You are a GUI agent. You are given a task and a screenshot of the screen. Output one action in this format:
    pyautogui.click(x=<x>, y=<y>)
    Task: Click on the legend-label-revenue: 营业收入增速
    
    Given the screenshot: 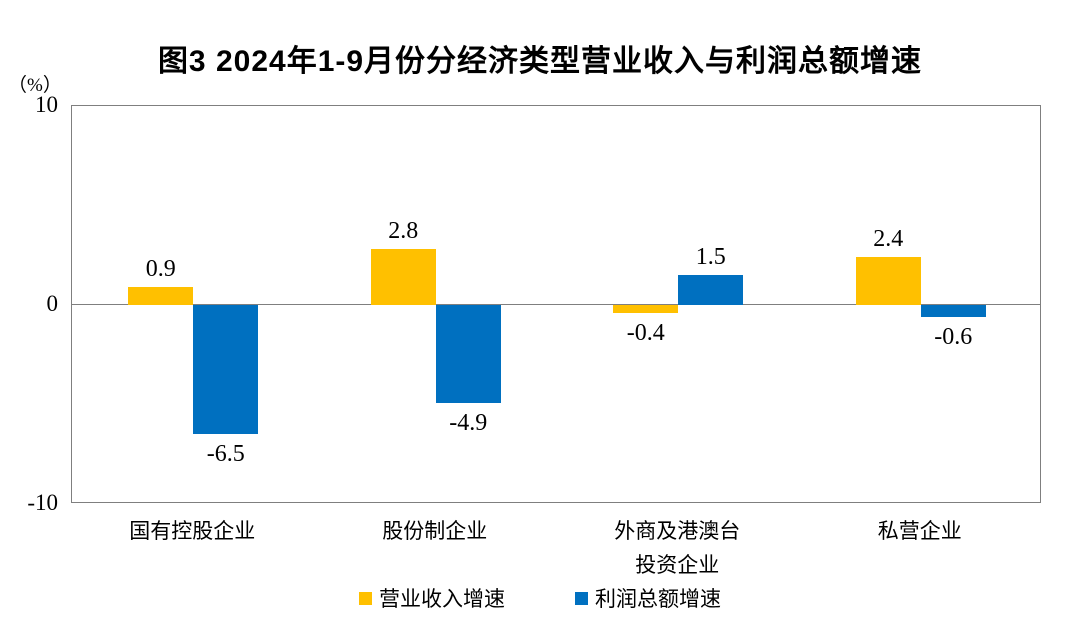 What is the action you would take?
    pyautogui.click(x=442, y=599)
    